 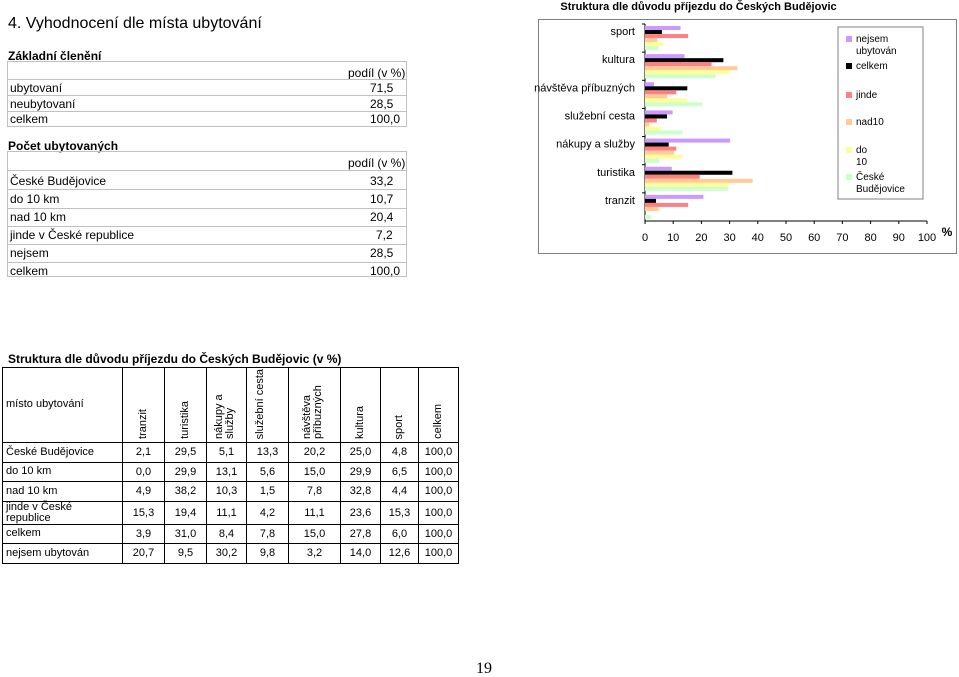 I want to click on accommodated-row-value: 7,2, so click(x=384, y=235).